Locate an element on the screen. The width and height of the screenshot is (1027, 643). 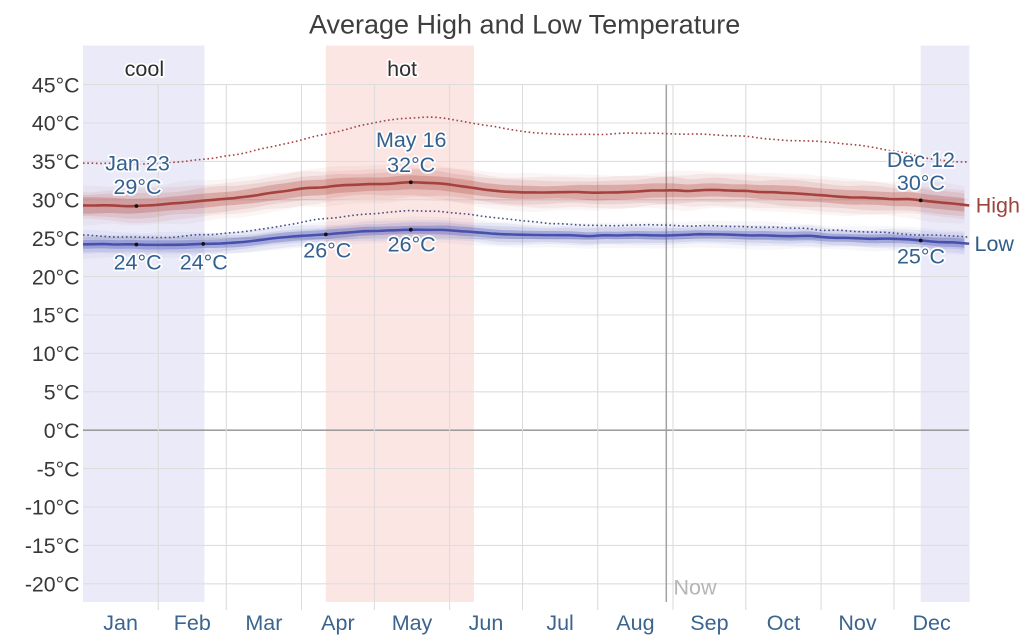
svg-text: 32°C is located at coordinates (411, 165).